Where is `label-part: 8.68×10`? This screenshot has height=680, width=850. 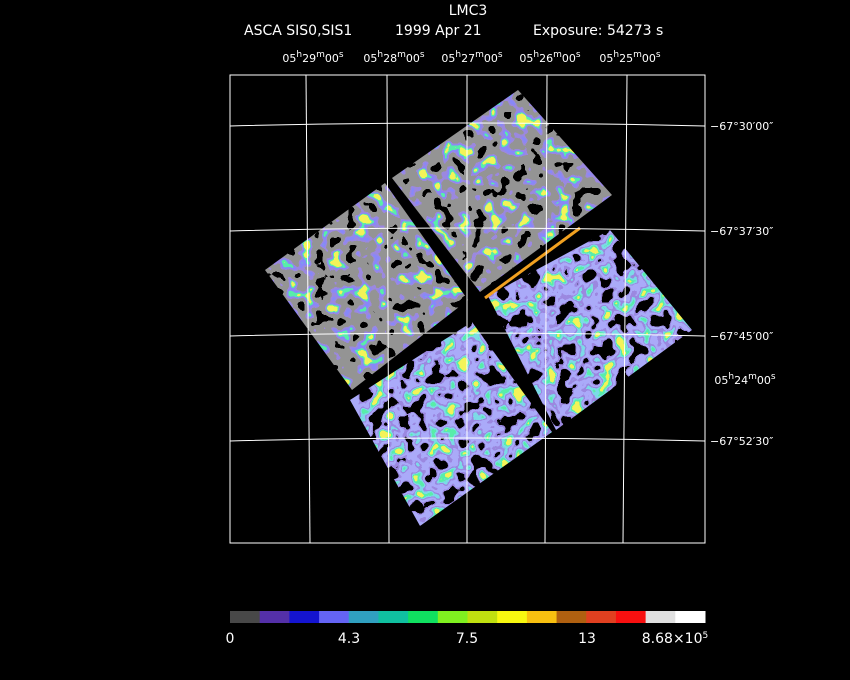 label-part: 8.68×10 is located at coordinates (672, 639).